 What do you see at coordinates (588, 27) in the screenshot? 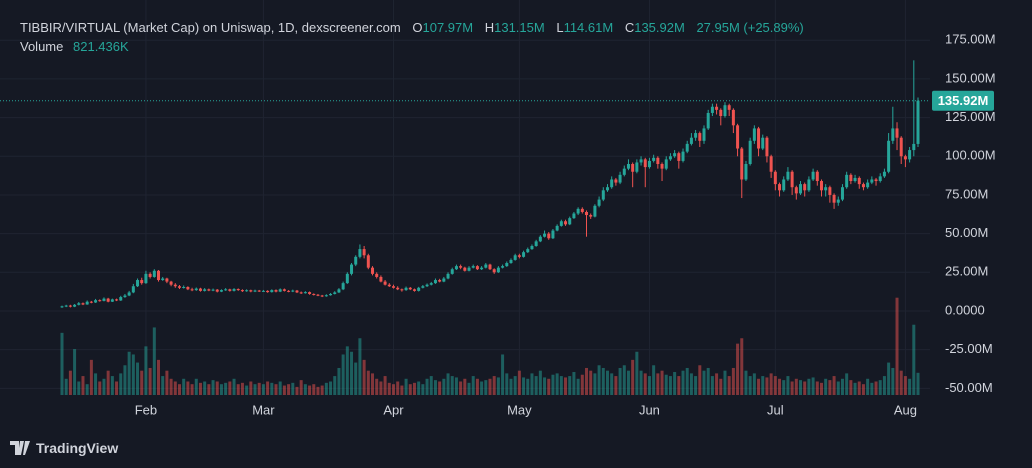
I see `ohlc-value: 114.61M` at bounding box center [588, 27].